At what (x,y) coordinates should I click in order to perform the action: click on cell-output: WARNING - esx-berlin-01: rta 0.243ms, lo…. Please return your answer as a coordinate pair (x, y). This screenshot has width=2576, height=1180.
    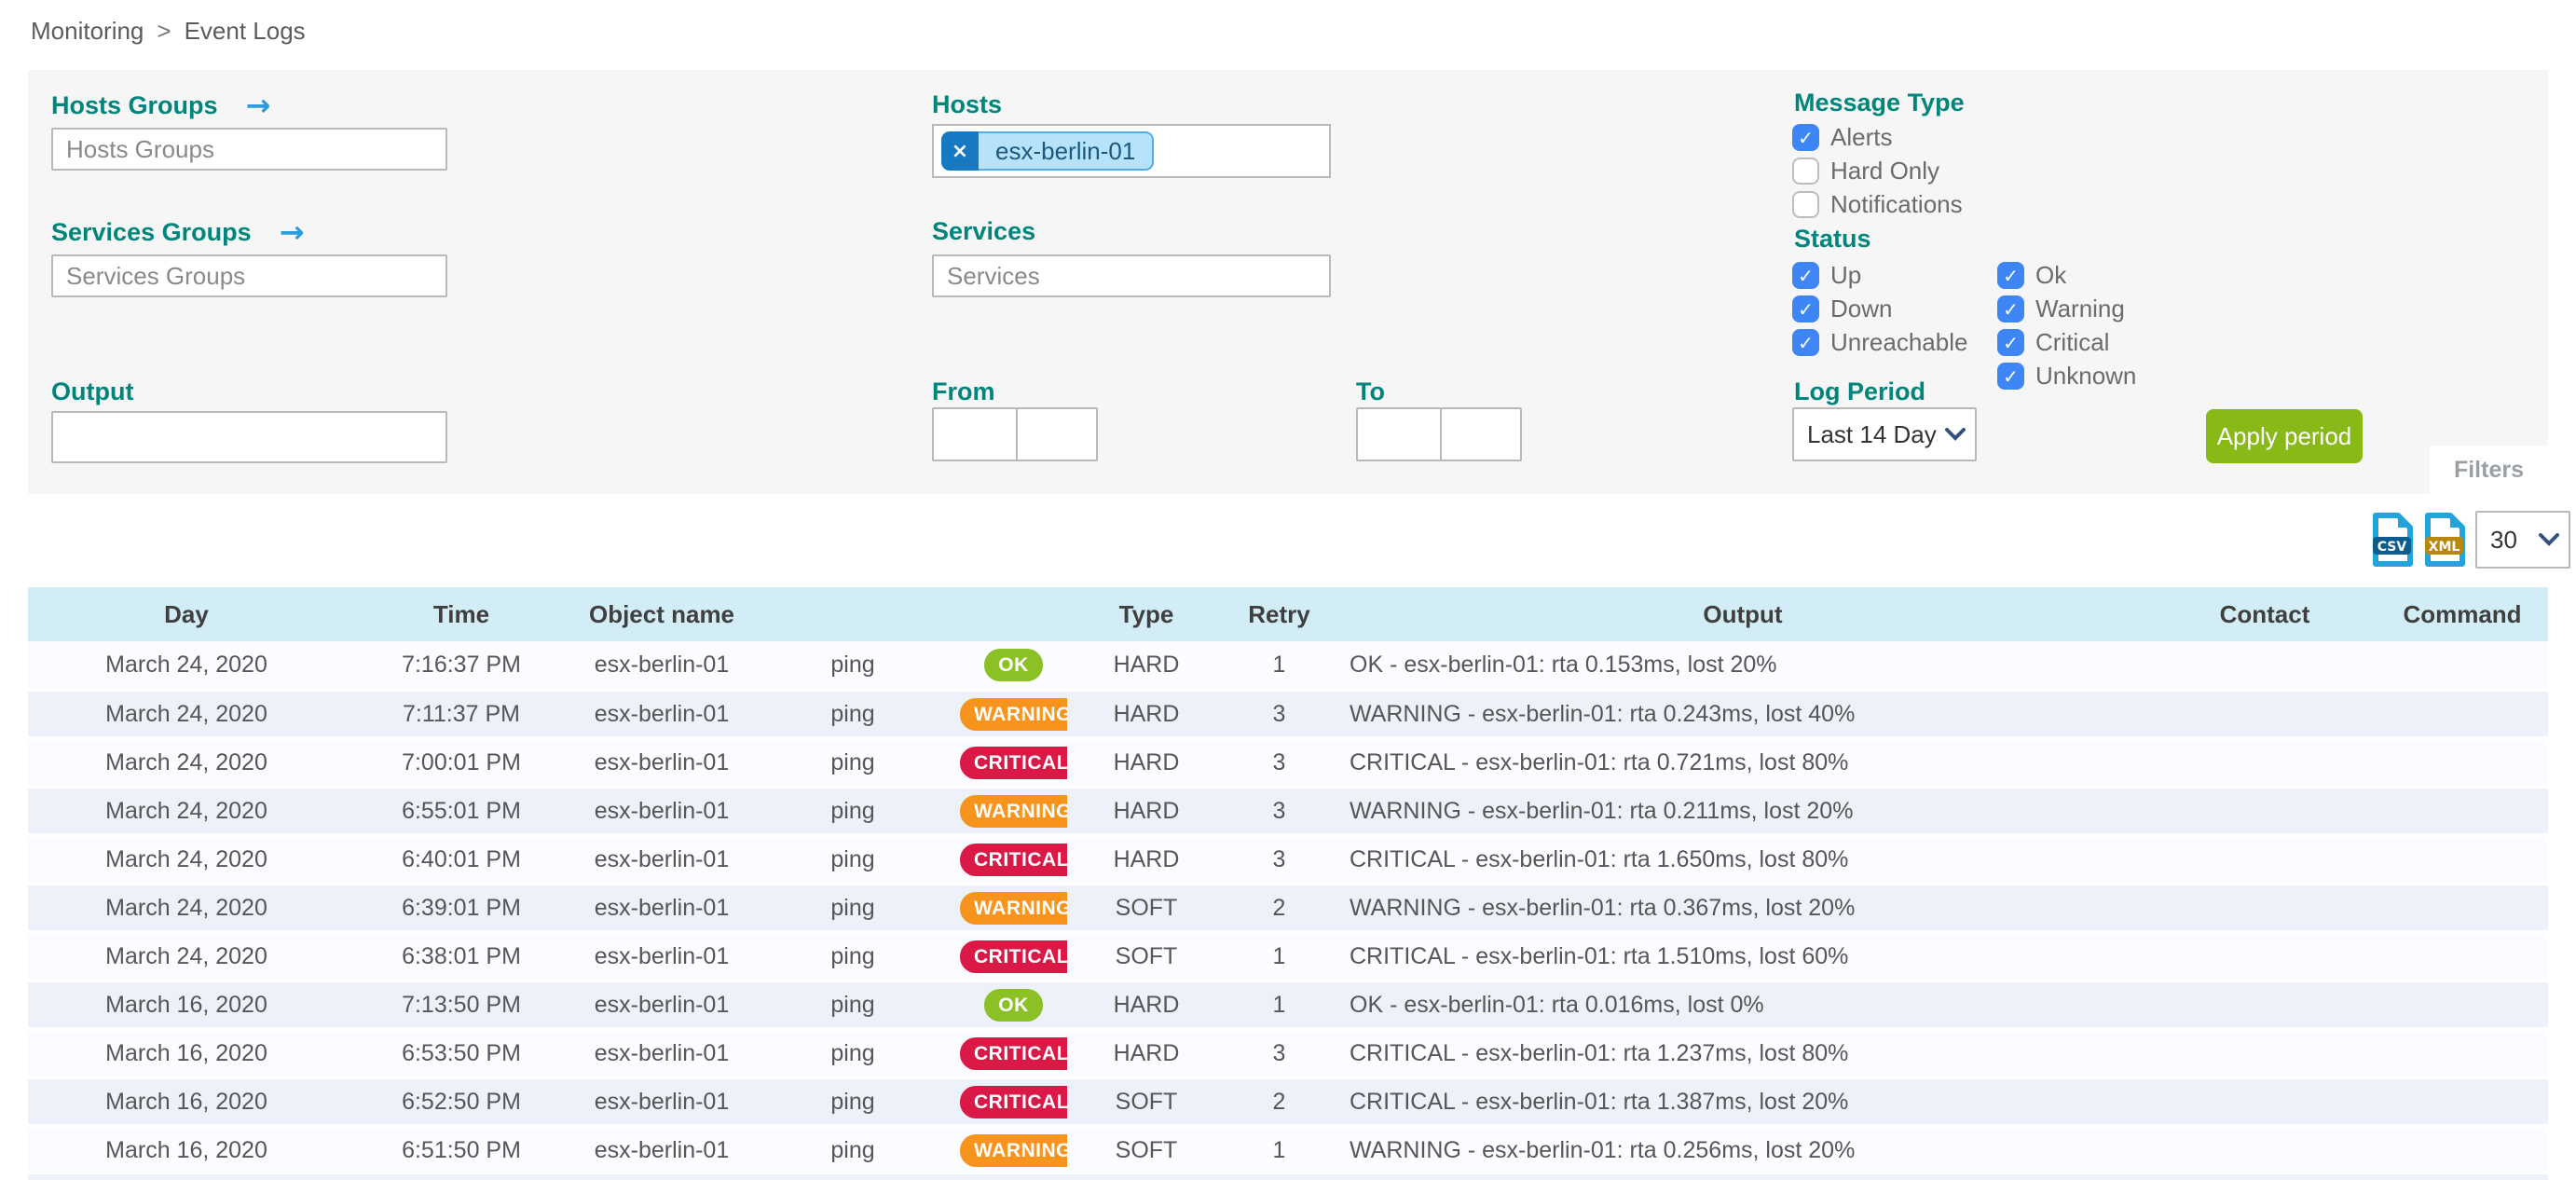
    Looking at the image, I should click on (1743, 715).